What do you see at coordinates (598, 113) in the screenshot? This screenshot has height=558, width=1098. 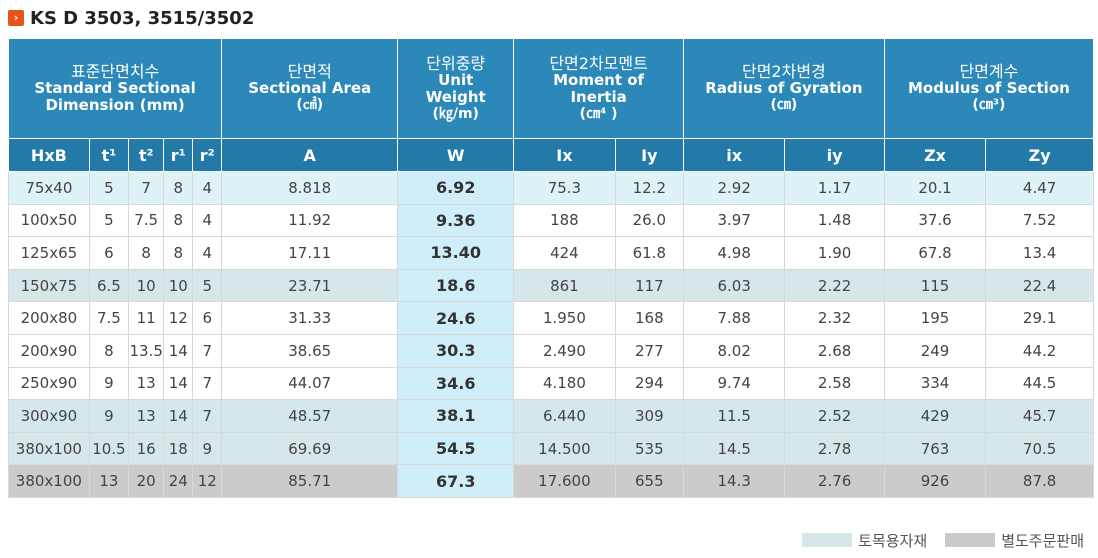 I see `header-inertia-unit: (㎝⁴ )` at bounding box center [598, 113].